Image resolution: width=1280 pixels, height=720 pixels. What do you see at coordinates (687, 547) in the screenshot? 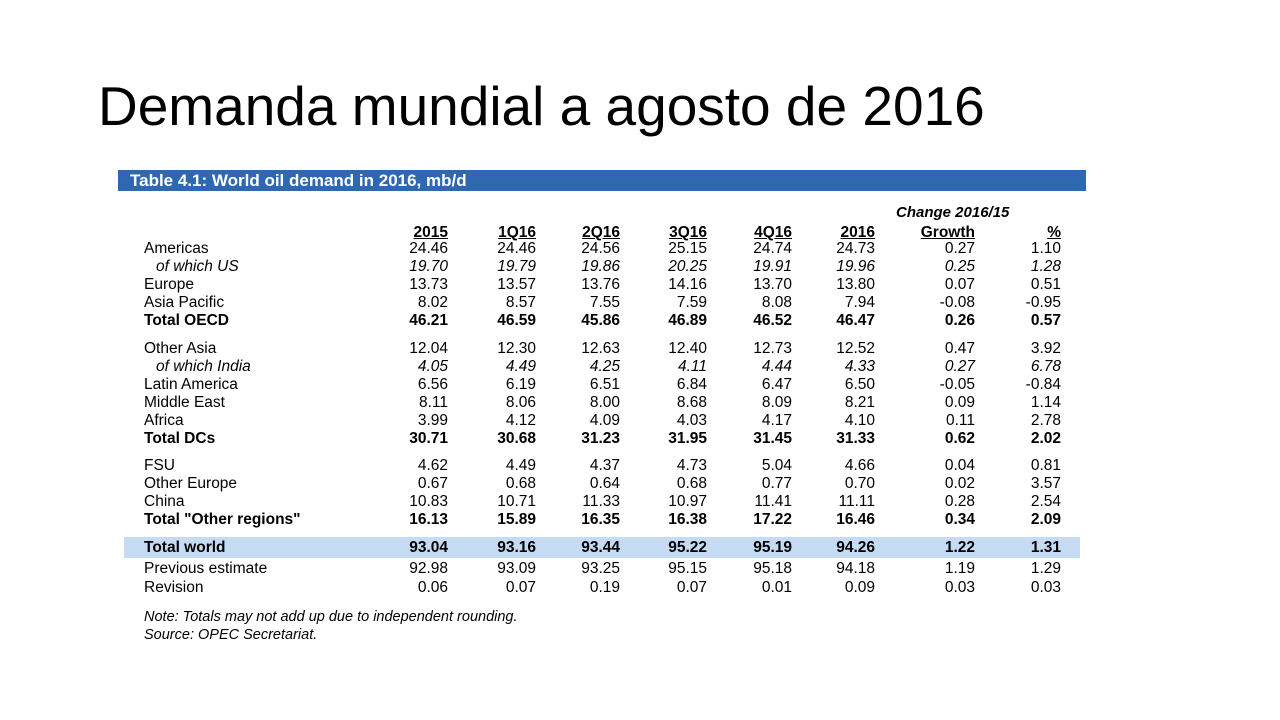
I see `table-cell: 95.22` at bounding box center [687, 547].